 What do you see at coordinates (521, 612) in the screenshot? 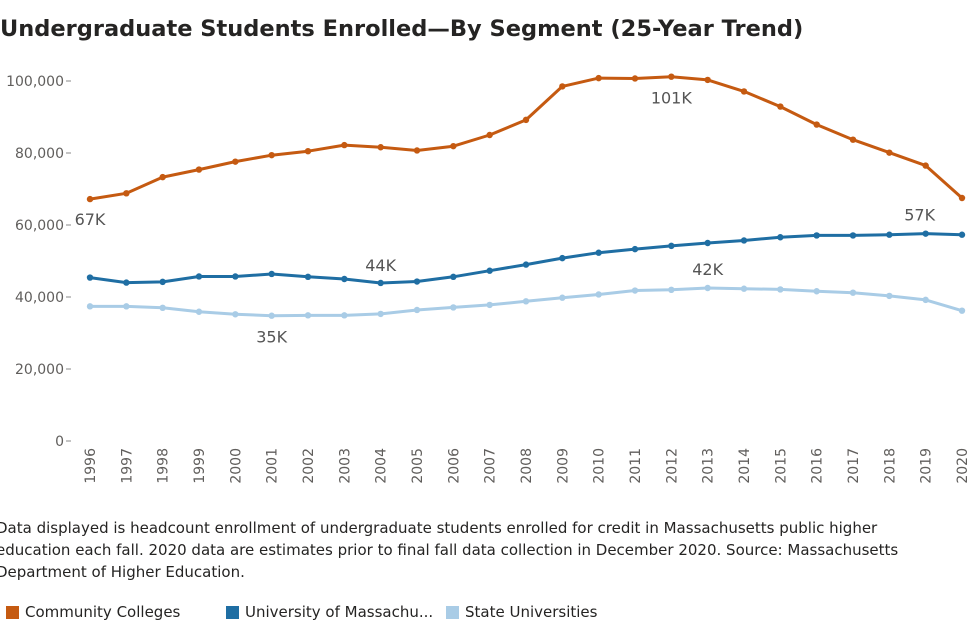
I see `legend-item-state-universities: State Universities` at bounding box center [521, 612].